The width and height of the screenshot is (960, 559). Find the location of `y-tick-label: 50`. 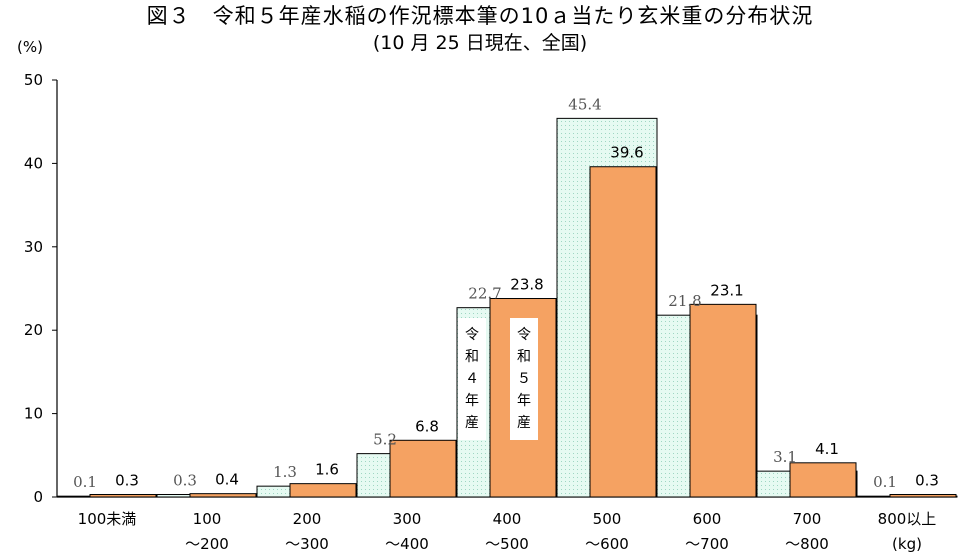

y-tick-label: 50 is located at coordinates (33, 80).